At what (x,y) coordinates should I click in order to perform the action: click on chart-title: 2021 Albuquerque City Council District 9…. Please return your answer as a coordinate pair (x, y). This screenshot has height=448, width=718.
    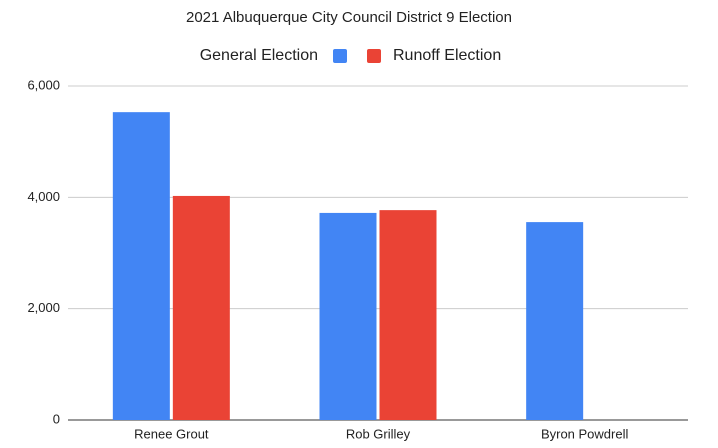
    Looking at the image, I should click on (349, 17).